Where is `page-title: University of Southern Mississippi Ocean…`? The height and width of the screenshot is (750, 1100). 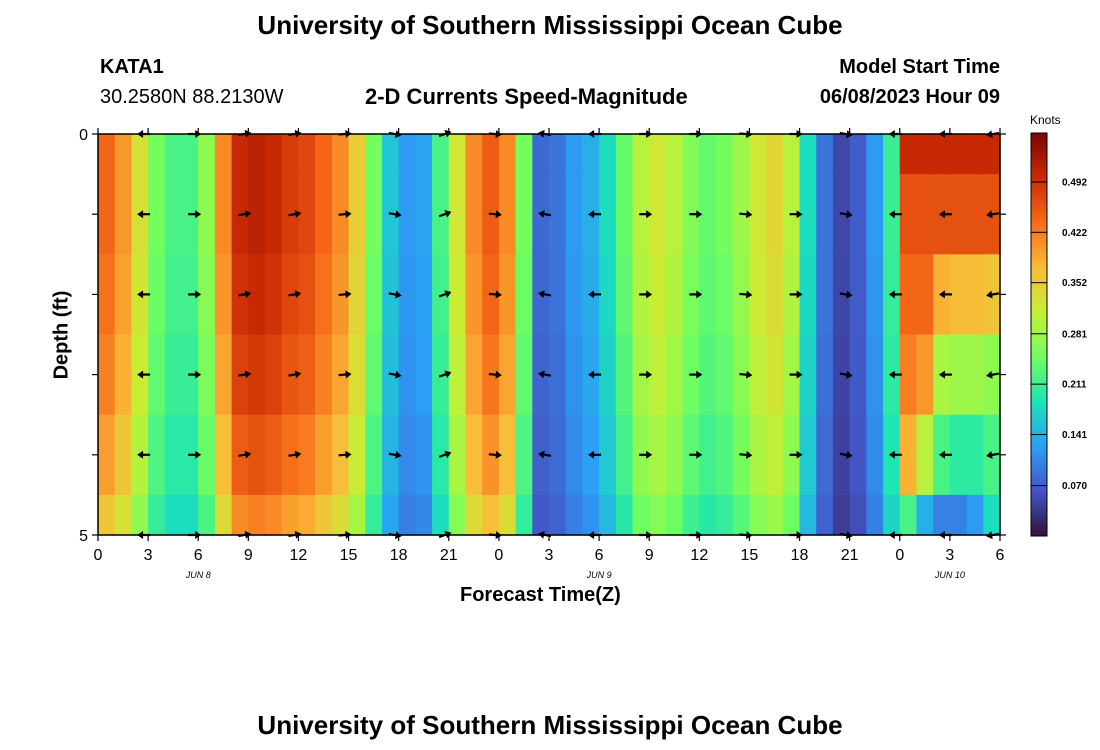 page-title: University of Southern Mississippi Ocean… is located at coordinates (550, 25).